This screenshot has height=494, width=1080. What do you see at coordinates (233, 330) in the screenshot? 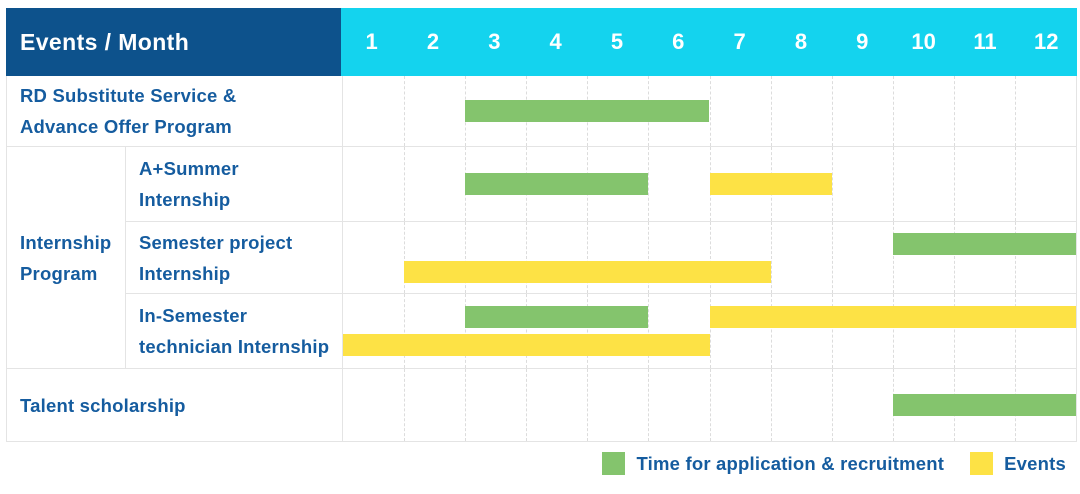
I see `row-label-in-semester-technician: In-Semester technician Internship` at bounding box center [233, 330].